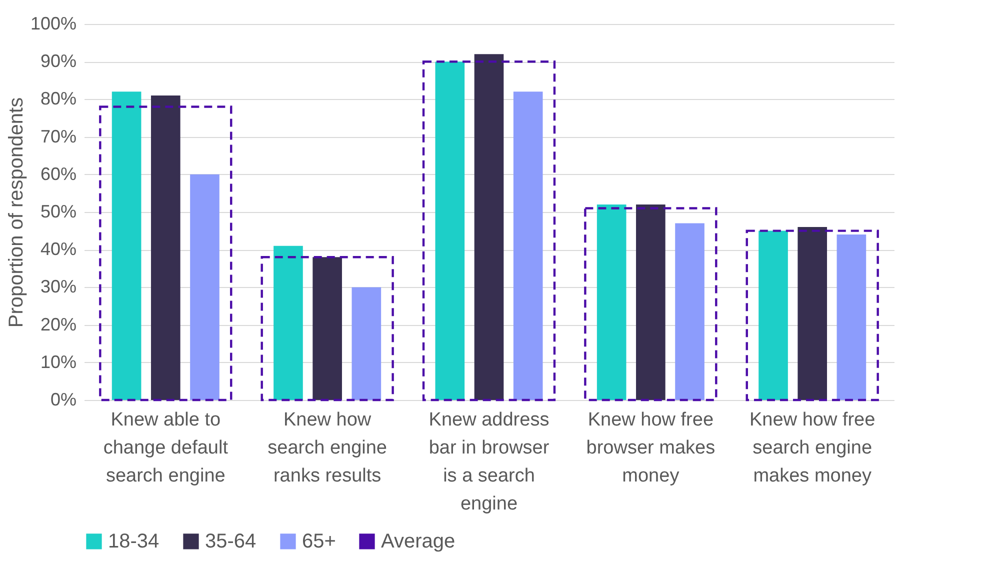 This screenshot has height=573, width=990. I want to click on legend-label: Average, so click(418, 541).